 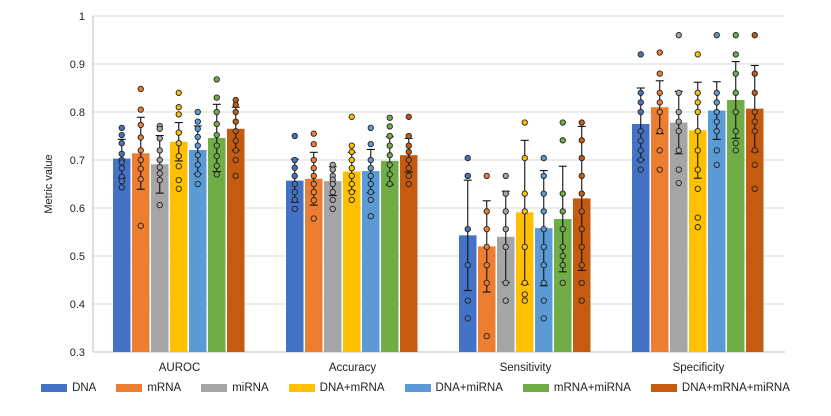 I want to click on legend-label: DNA+mRNA, so click(x=352, y=388).